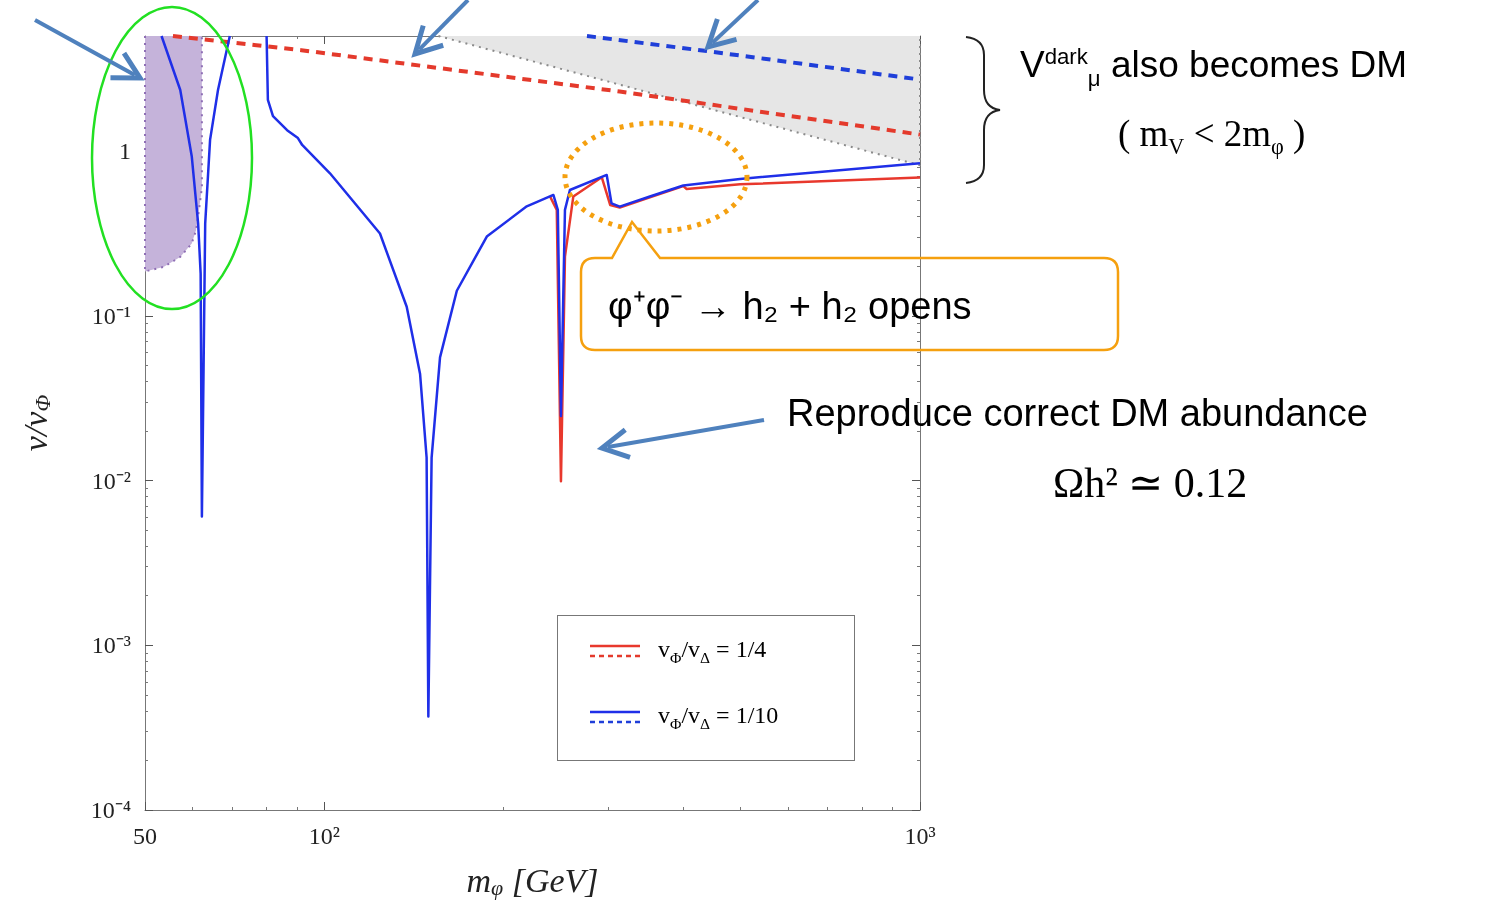 Image resolution: width=1495 pixels, height=913 pixels. I want to click on y-tick-label: 10⁻⁴, so click(110, 810).